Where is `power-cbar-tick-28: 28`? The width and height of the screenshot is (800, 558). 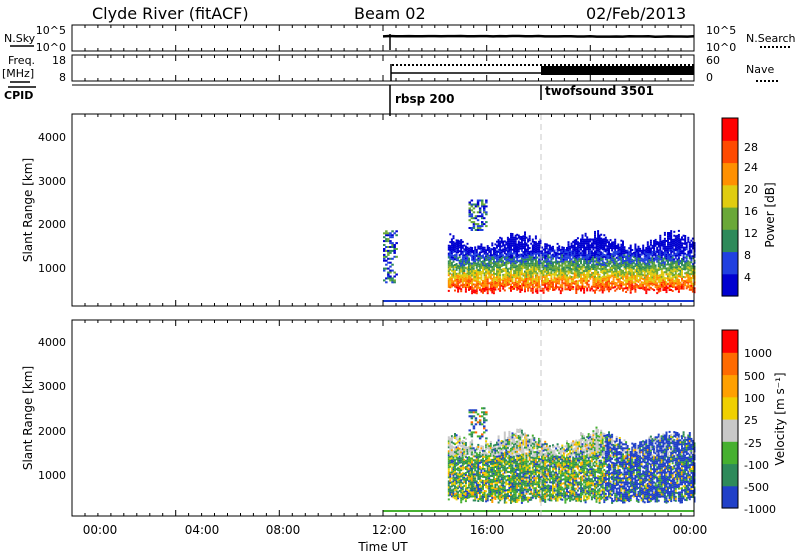
power-cbar-tick-28: 28 is located at coordinates (751, 147).